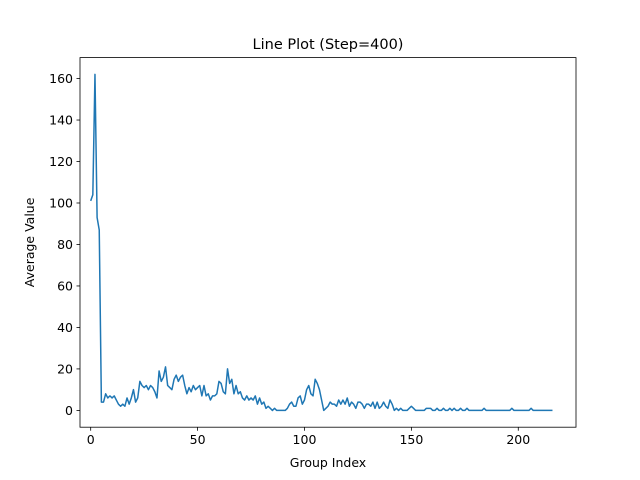 This screenshot has height=480, width=640. What do you see at coordinates (61, 120) in the screenshot?
I see `y-tick-label: 140` at bounding box center [61, 120].